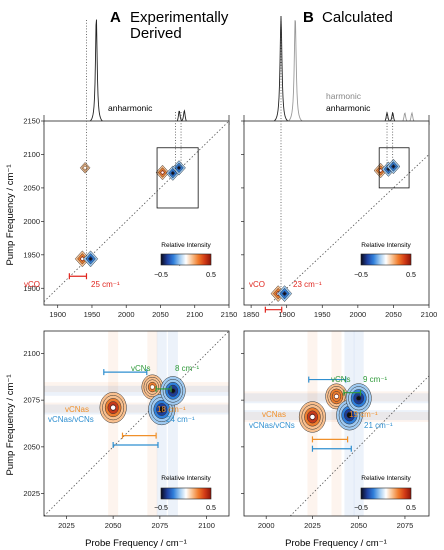 The height and width of the screenshot is (550, 444). I want to click on anharmonic-label-a: anharmonic, so click(130, 108).